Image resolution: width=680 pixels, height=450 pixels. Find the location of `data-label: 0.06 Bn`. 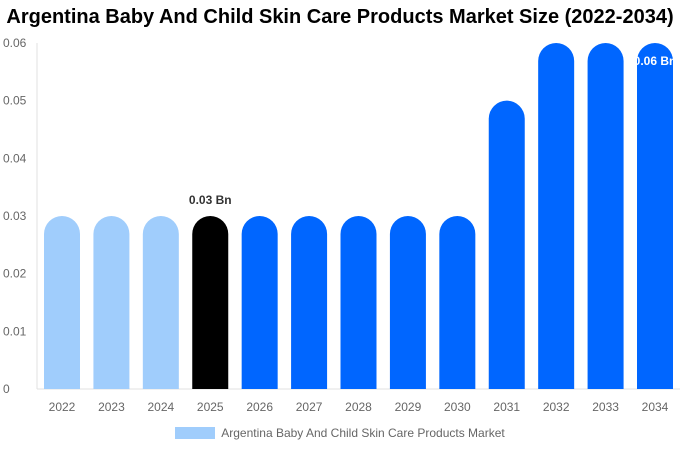

data-label: 0.06 Bn is located at coordinates (655, 61).